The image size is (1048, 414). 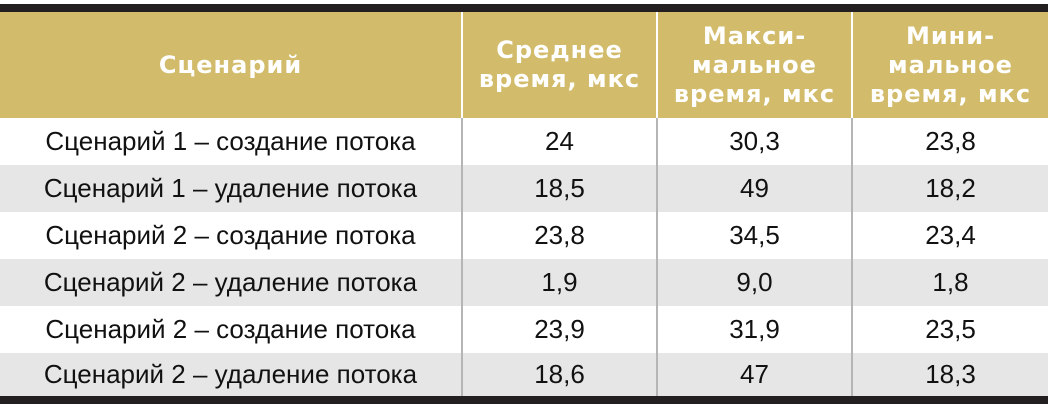 I want to click on table-cell: 49, so click(x=754, y=188).